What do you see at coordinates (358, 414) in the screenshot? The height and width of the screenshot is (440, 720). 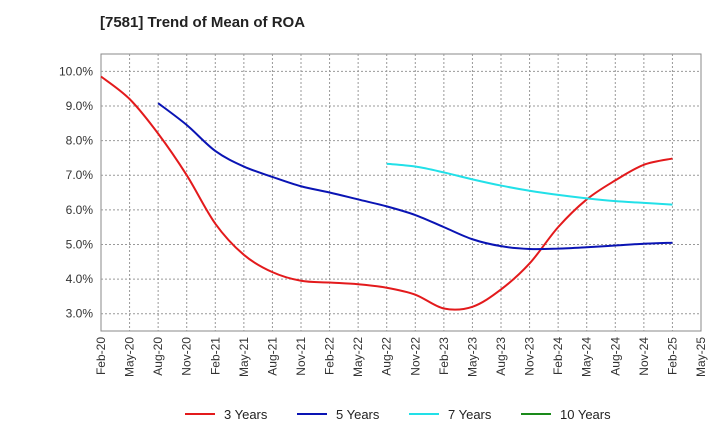 I see `legend-label: 5 Years` at bounding box center [358, 414].